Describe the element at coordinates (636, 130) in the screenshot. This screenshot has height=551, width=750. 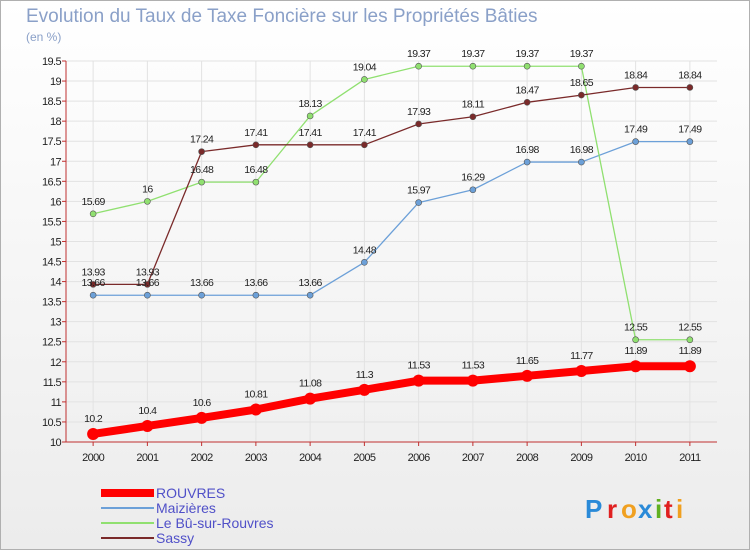
I see `data-label: 17.49` at that location.